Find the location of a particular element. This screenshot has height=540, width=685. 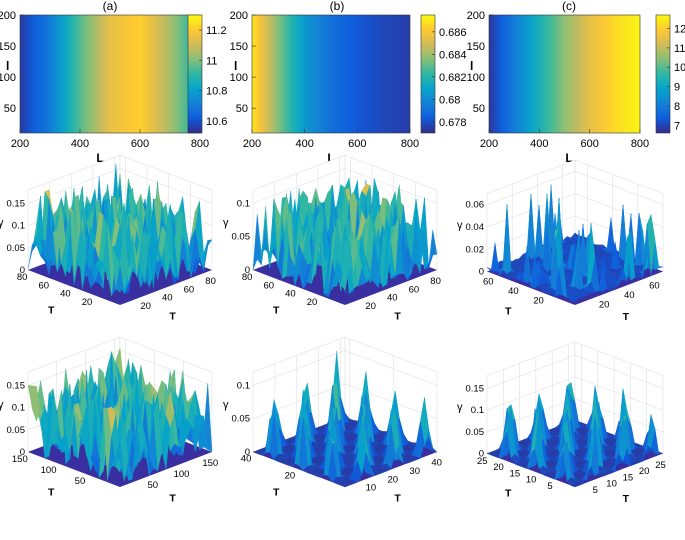

colorbar-tick-label: 11 is located at coordinates (211, 61).